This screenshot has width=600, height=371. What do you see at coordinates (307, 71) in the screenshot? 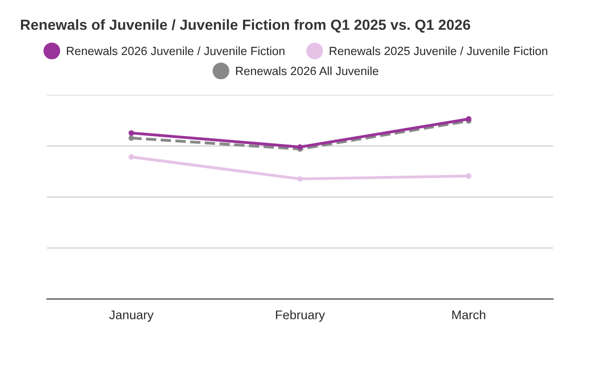
I see `legend-label: Renewals 2026 All Juvenile` at bounding box center [307, 71].